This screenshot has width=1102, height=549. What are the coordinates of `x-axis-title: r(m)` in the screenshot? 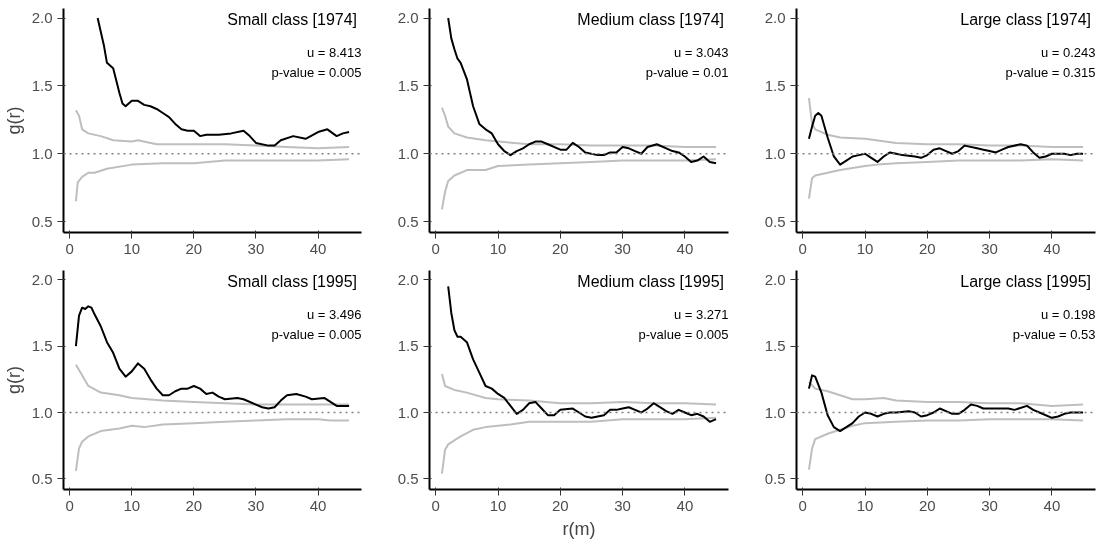 It's located at (579, 528).